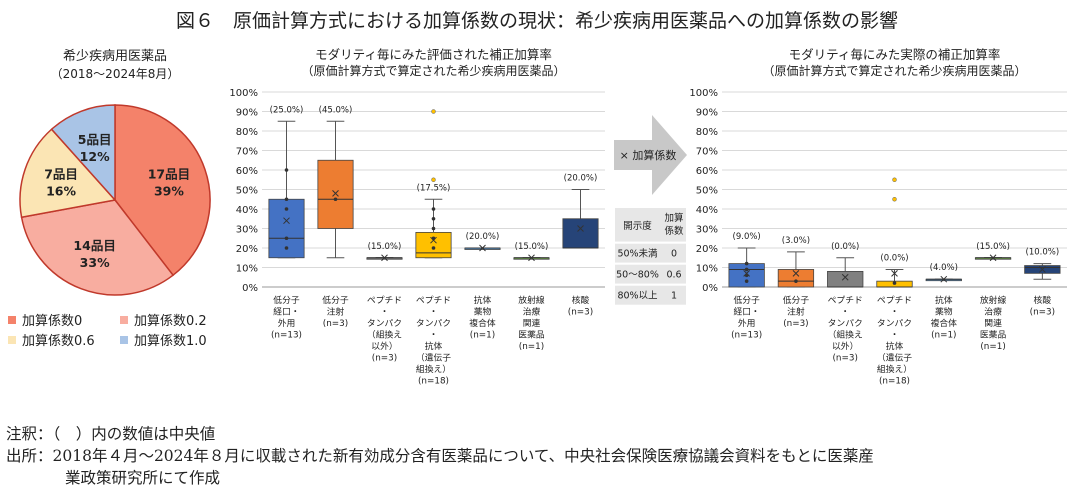  I want to click on table-cell: 1, so click(674, 296).